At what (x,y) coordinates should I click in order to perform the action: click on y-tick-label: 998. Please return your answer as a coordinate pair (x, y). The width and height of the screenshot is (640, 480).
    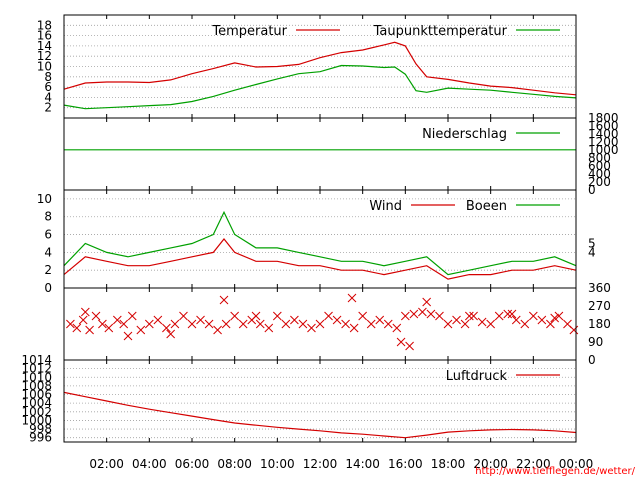
    Looking at the image, I should click on (40, 429).